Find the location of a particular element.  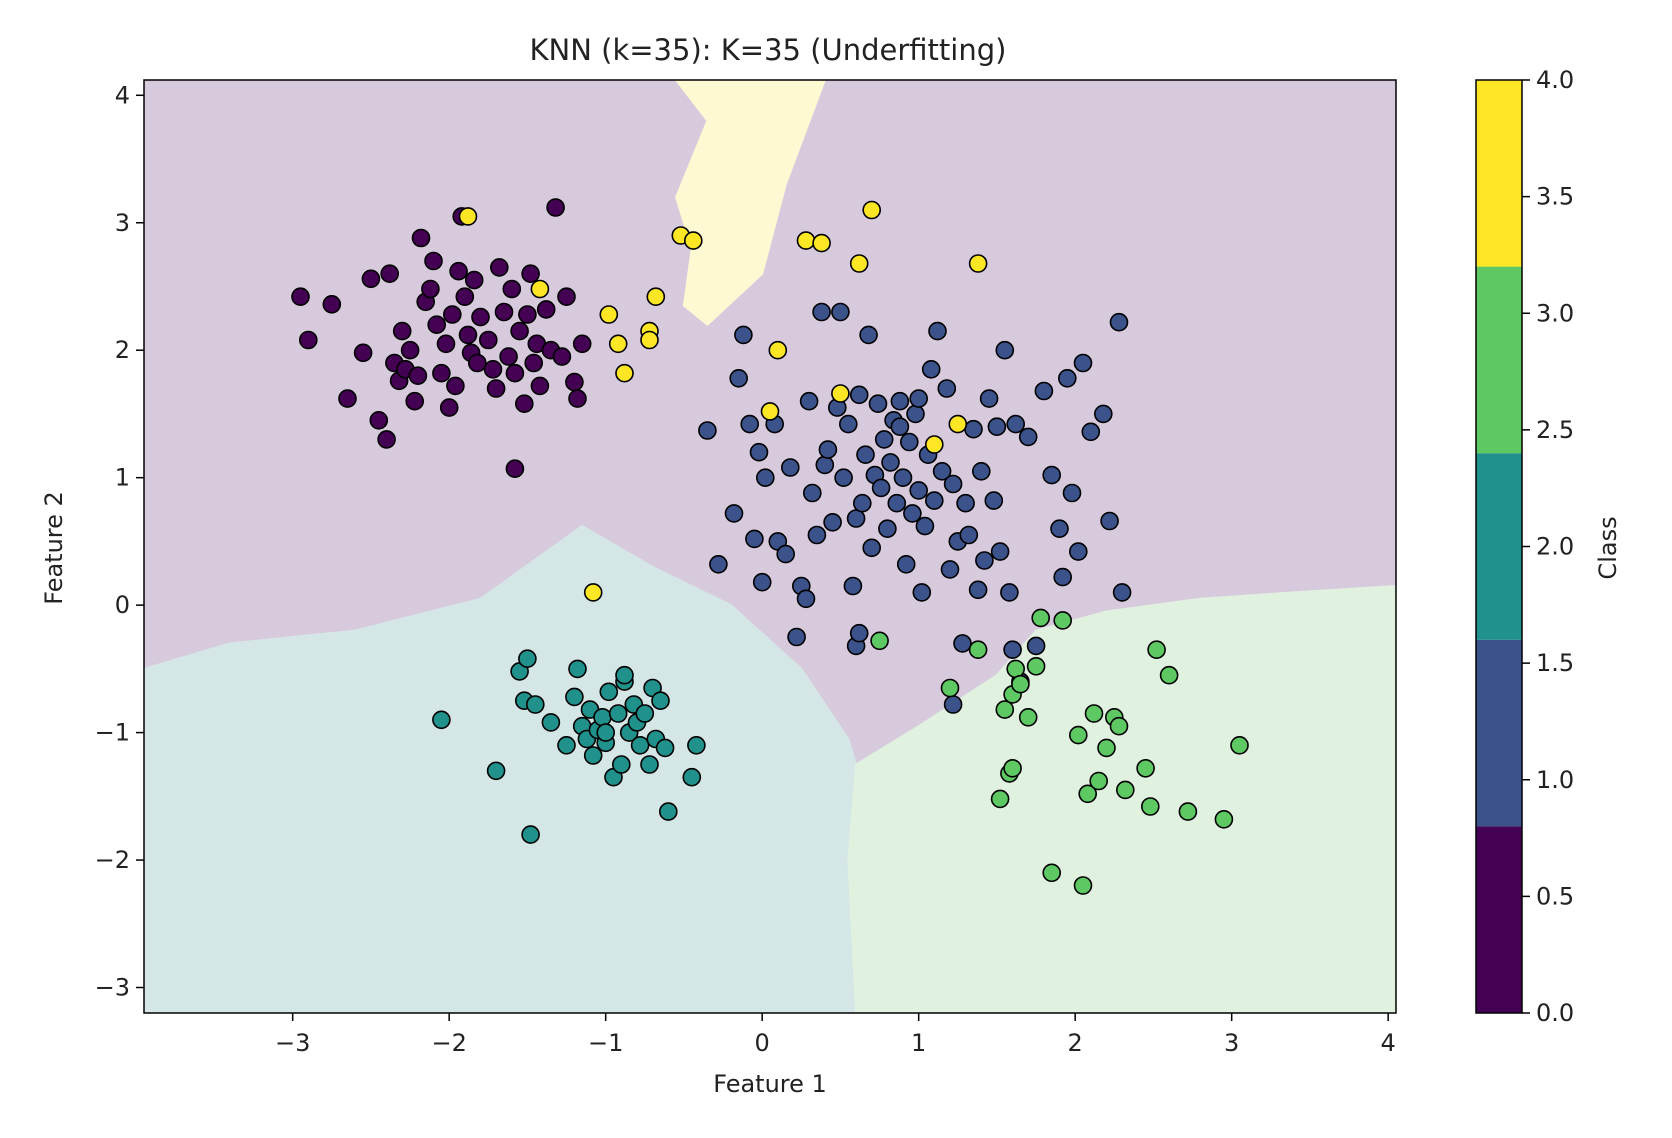

y-tick-label: −3 is located at coordinates (112, 988).